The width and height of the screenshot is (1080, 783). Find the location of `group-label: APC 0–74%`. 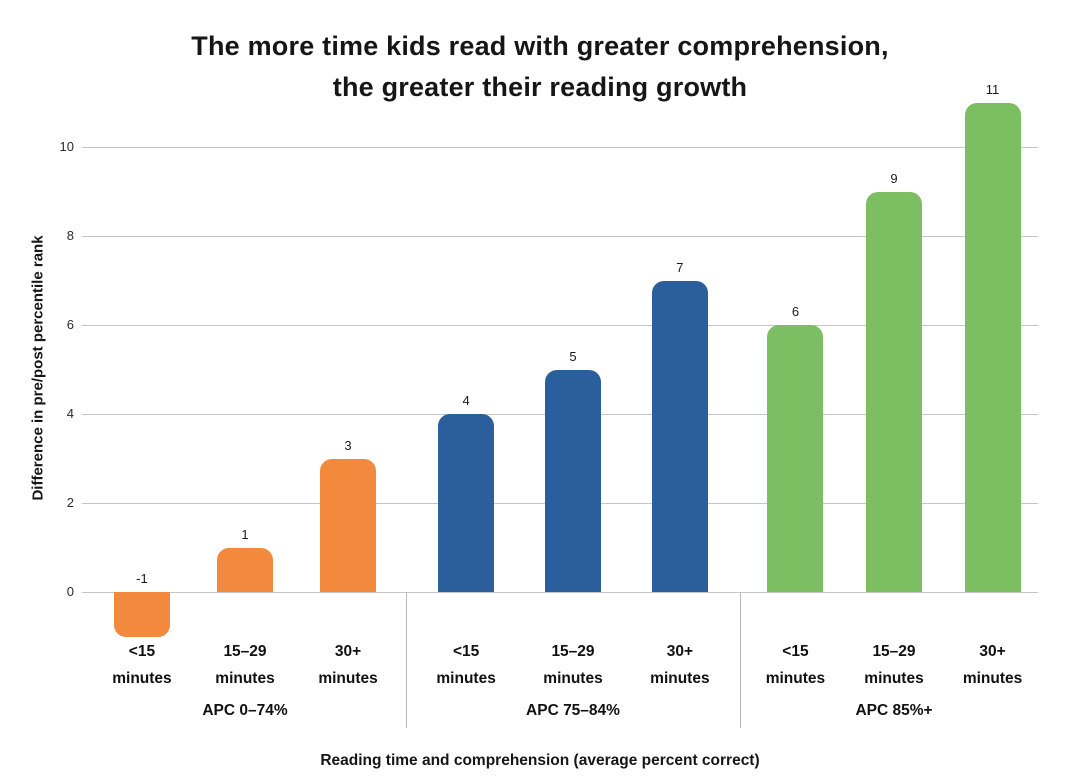

group-label: APC 0–74% is located at coordinates (245, 710).